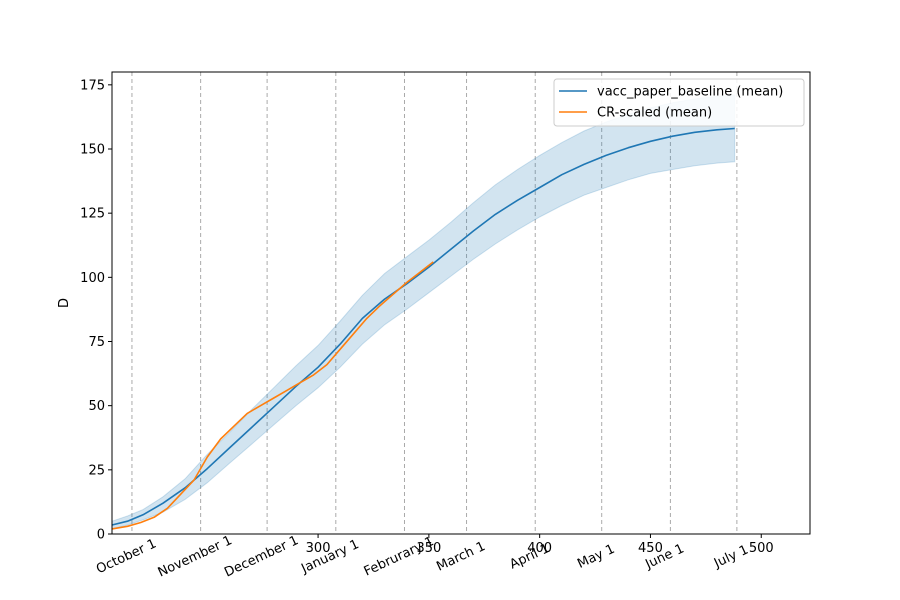 The height and width of the screenshot is (600, 900). I want to click on x-tick-label: 400, so click(539, 548).